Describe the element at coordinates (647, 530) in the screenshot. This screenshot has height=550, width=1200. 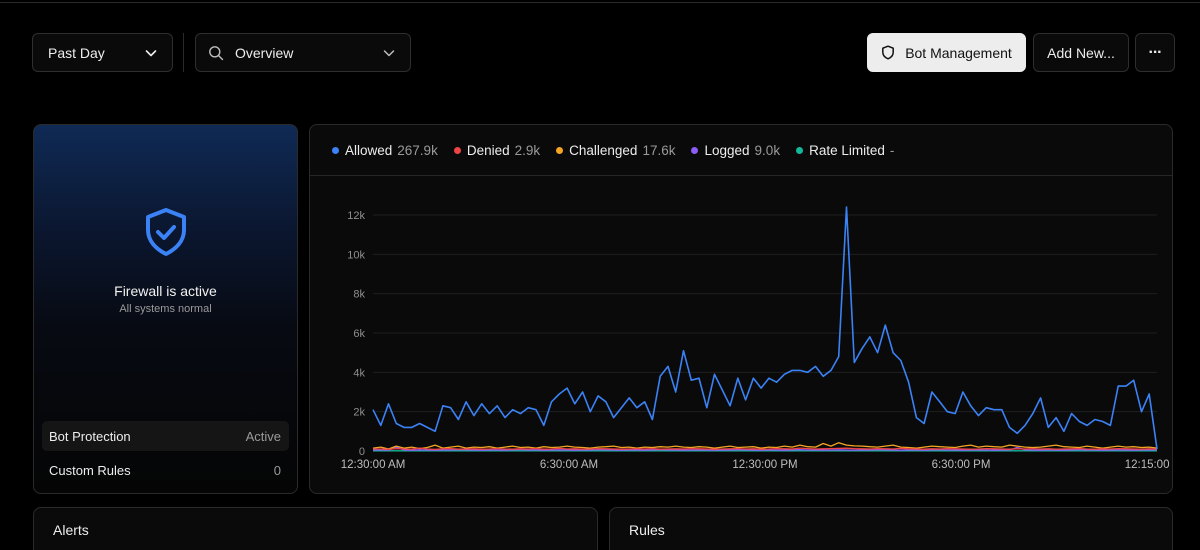
I see `rules-title: Rules` at that location.